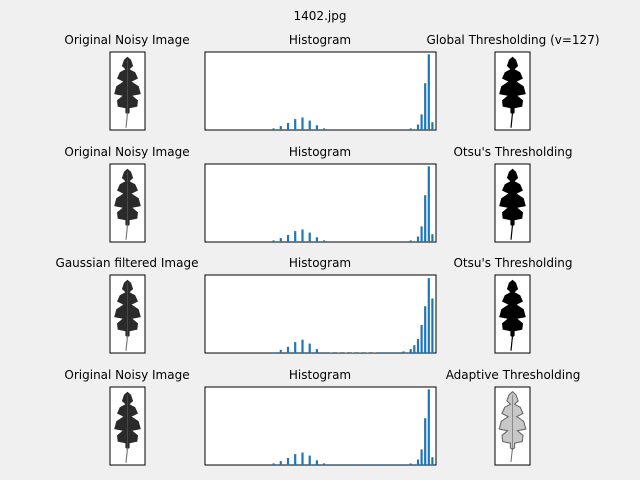 This screenshot has width=640, height=480. I want to click on row-3-histogram-title: Histogram, so click(320, 263).